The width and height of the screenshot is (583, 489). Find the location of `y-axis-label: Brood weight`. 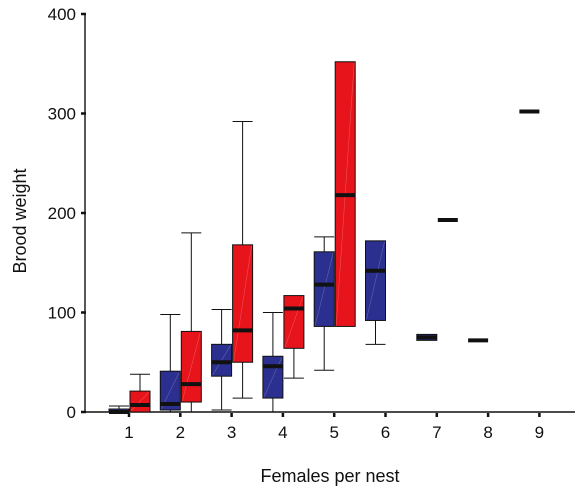

y-axis-label: Brood weight is located at coordinates (20, 220).